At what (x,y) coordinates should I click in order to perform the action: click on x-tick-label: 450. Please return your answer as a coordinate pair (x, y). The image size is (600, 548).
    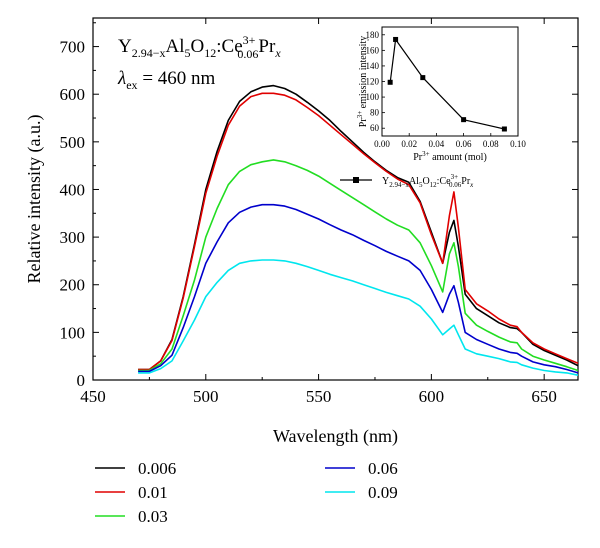
    Looking at the image, I should click on (93, 396).